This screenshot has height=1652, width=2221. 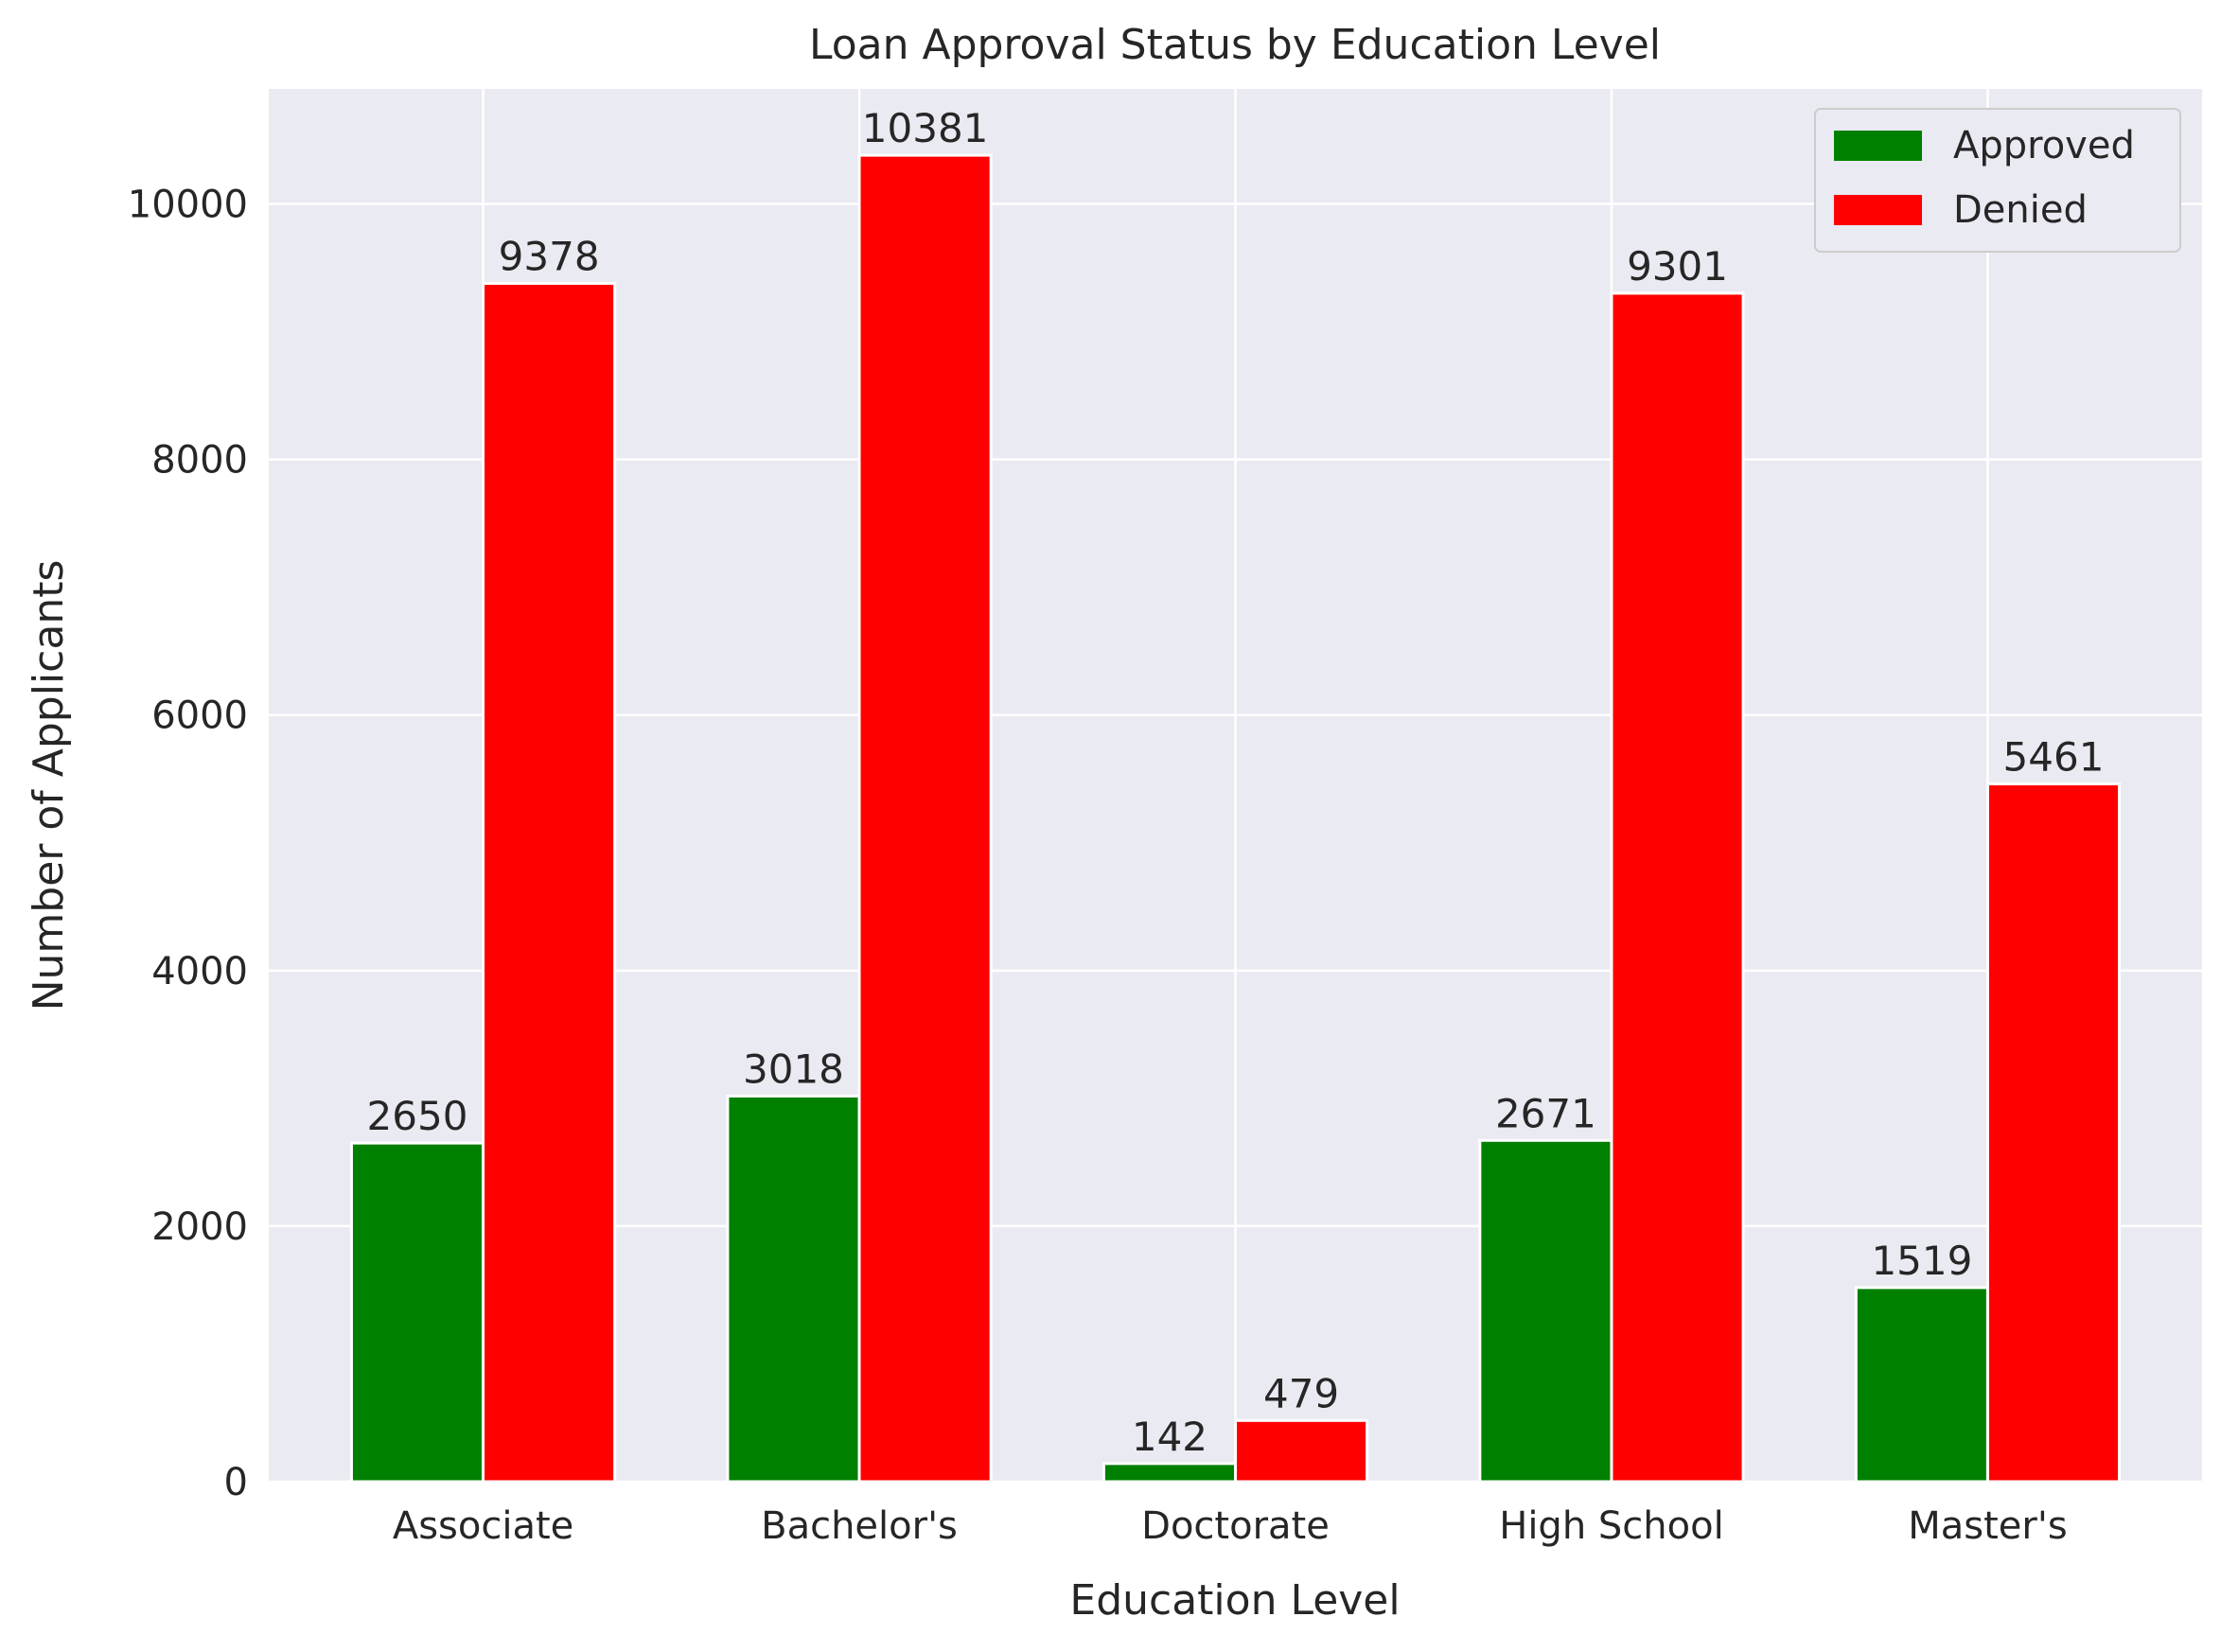 What do you see at coordinates (1545, 1113) in the screenshot?
I see `bar-value-label: 2671` at bounding box center [1545, 1113].